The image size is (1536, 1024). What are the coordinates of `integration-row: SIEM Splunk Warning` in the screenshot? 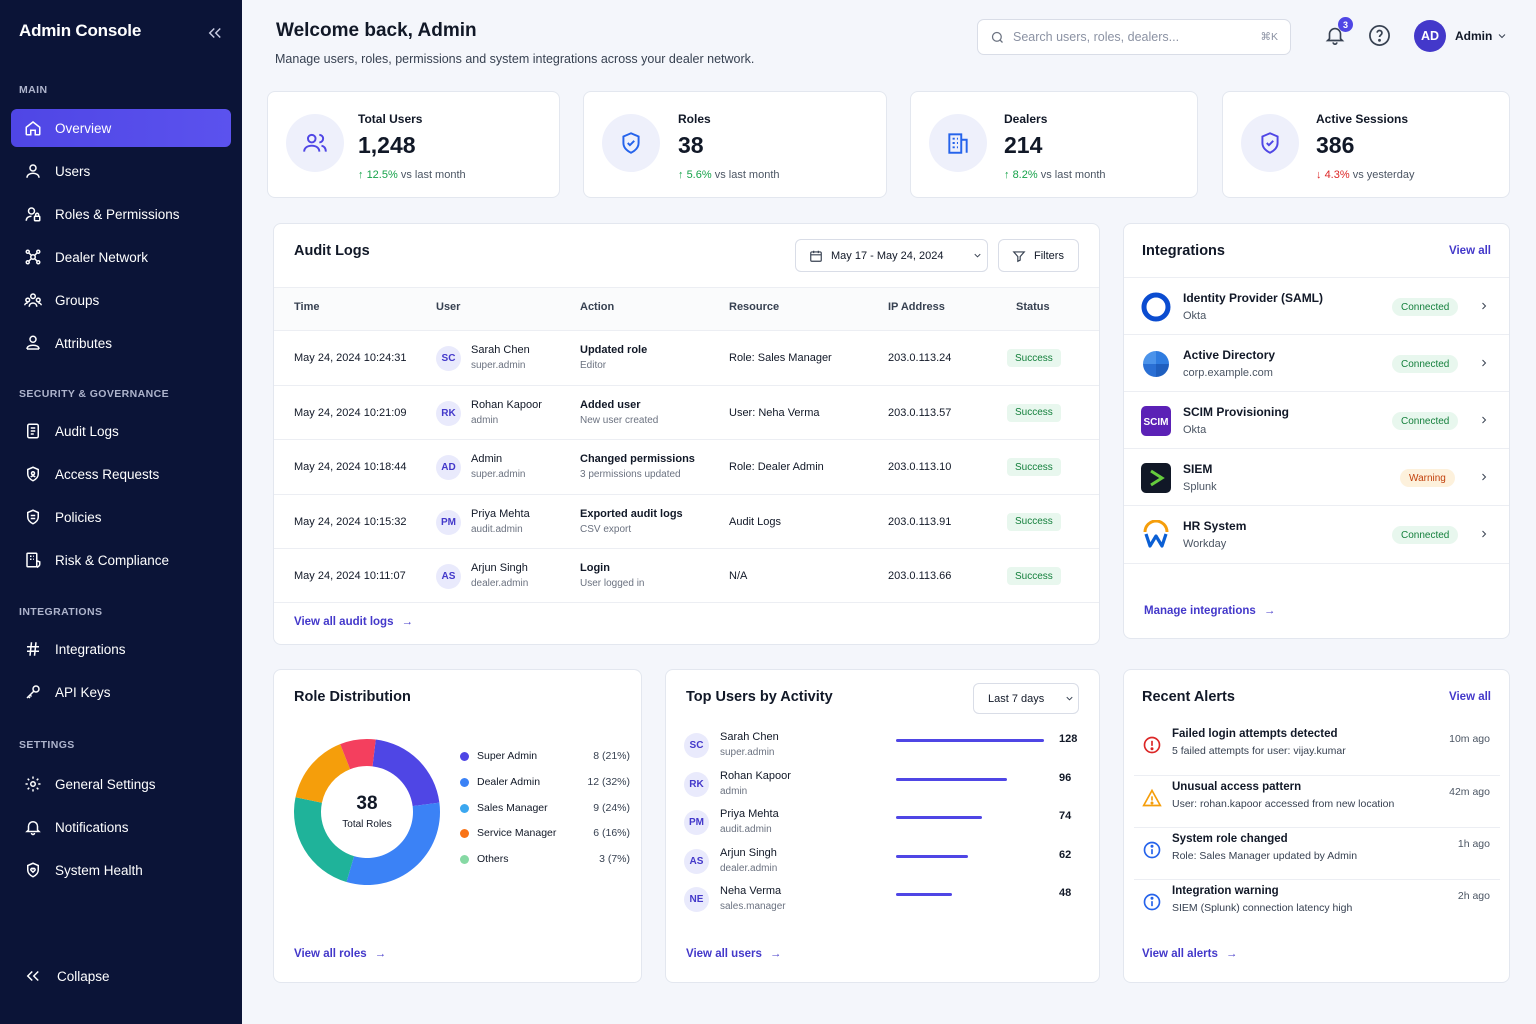 It's located at (1316, 476).